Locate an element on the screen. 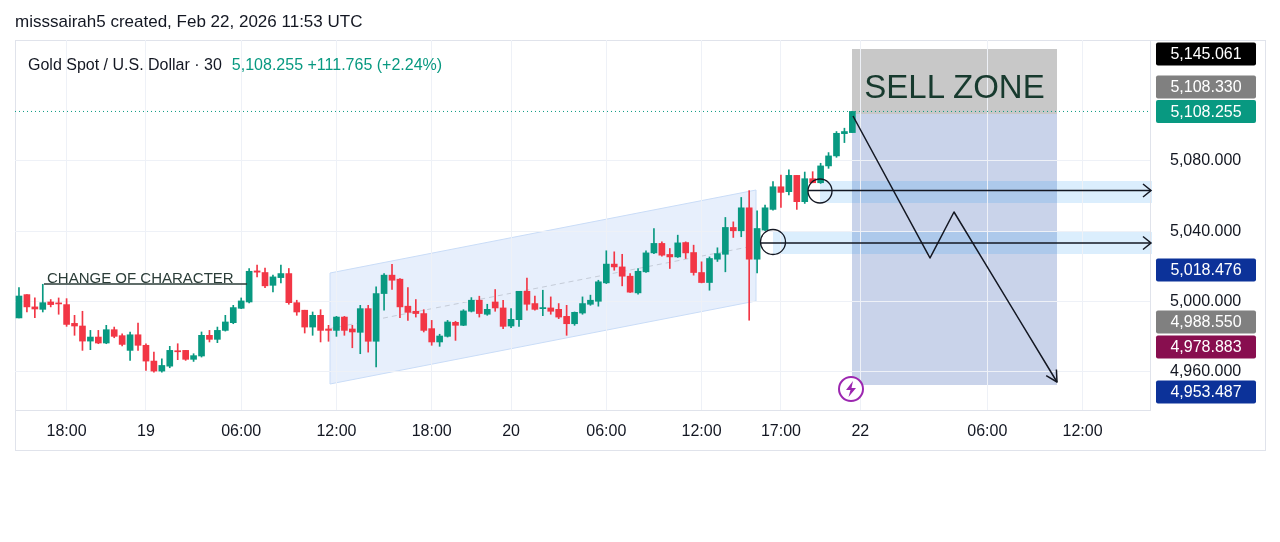 The width and height of the screenshot is (1280, 542). text: 4,988.550 is located at coordinates (1206, 322).